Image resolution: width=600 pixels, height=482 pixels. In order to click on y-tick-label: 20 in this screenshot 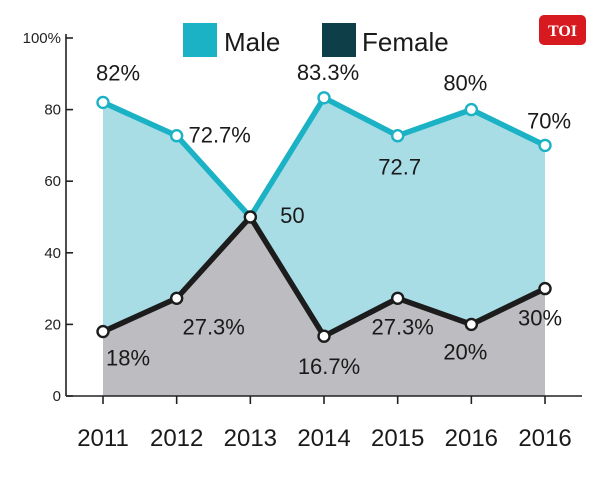, I will do `click(52, 324)`.